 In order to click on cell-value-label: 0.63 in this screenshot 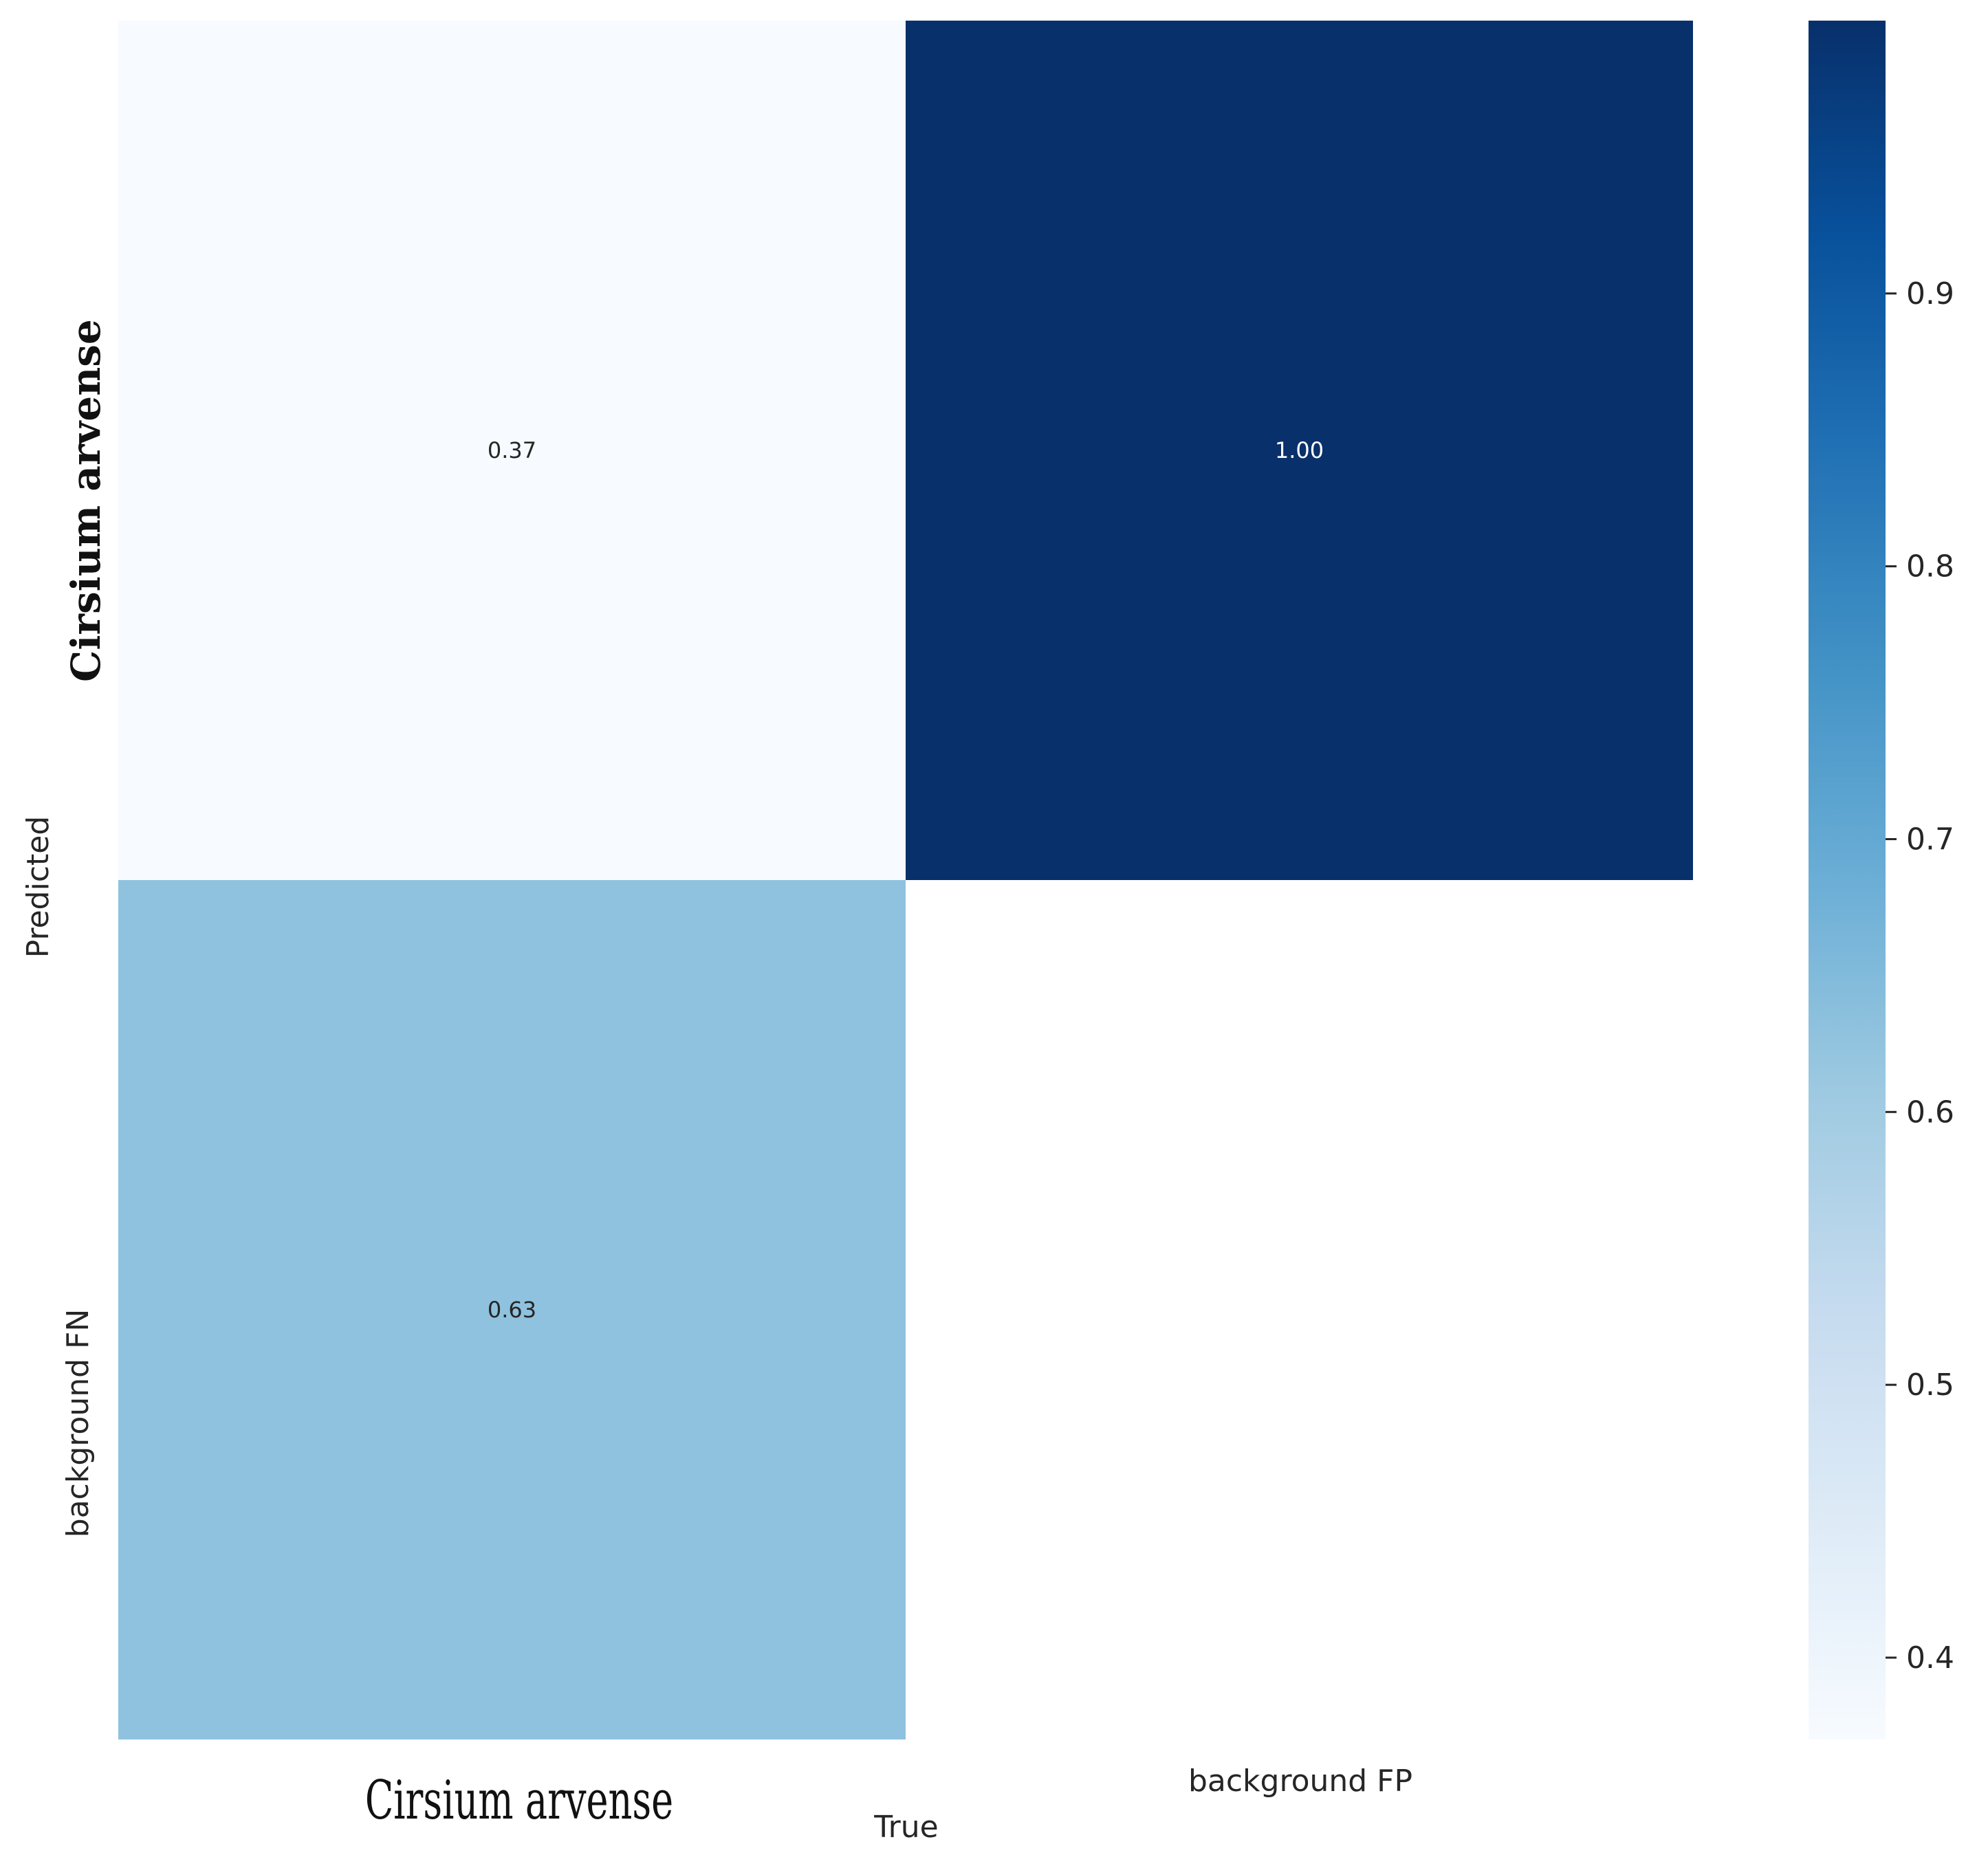, I will do `click(512, 1310)`.